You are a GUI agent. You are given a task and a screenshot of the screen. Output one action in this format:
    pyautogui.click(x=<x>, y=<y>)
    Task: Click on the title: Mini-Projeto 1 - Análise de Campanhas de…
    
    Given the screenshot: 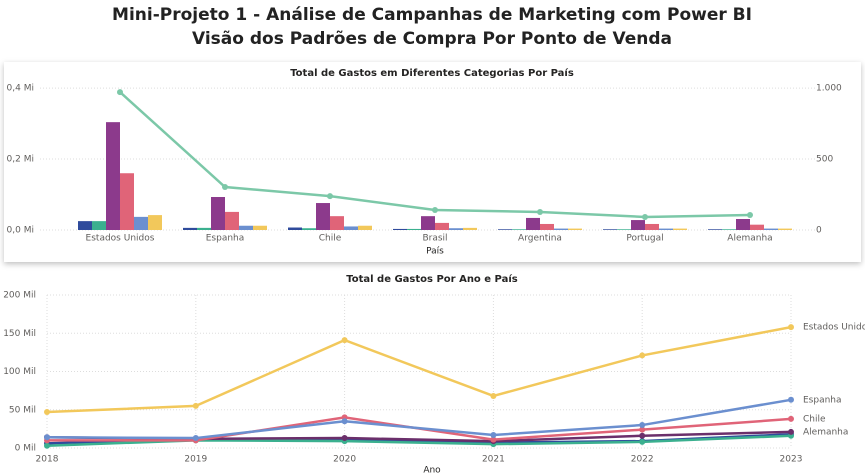 What is the action you would take?
    pyautogui.click(x=432, y=15)
    